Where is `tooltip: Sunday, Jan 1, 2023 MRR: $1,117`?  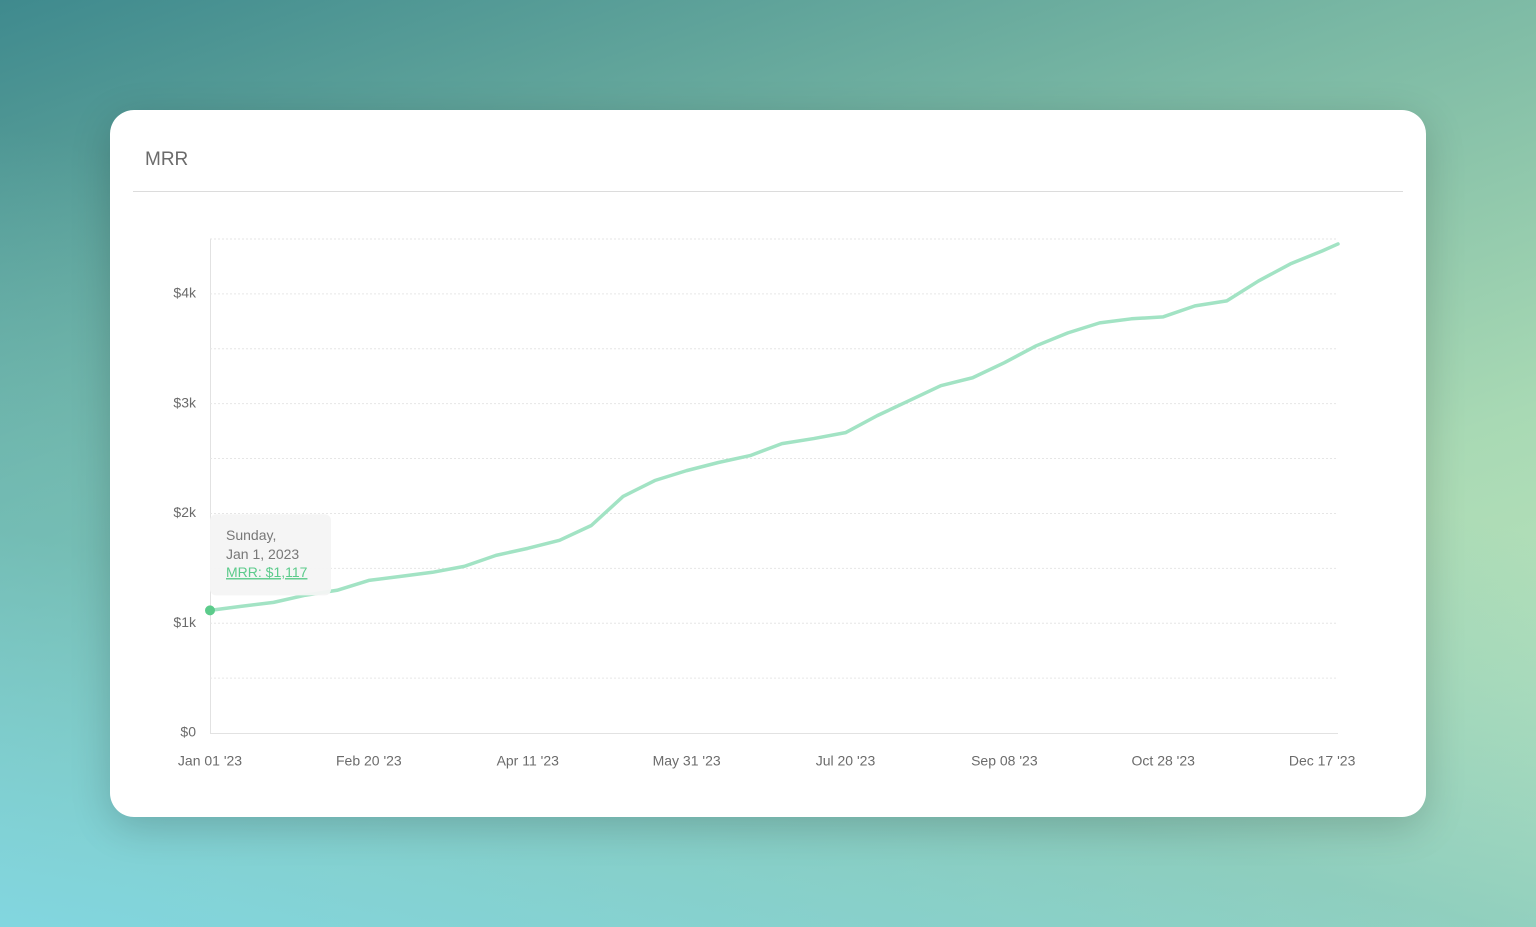
tooltip: Sunday, Jan 1, 2023 MRR: $1,117 is located at coordinates (270, 555).